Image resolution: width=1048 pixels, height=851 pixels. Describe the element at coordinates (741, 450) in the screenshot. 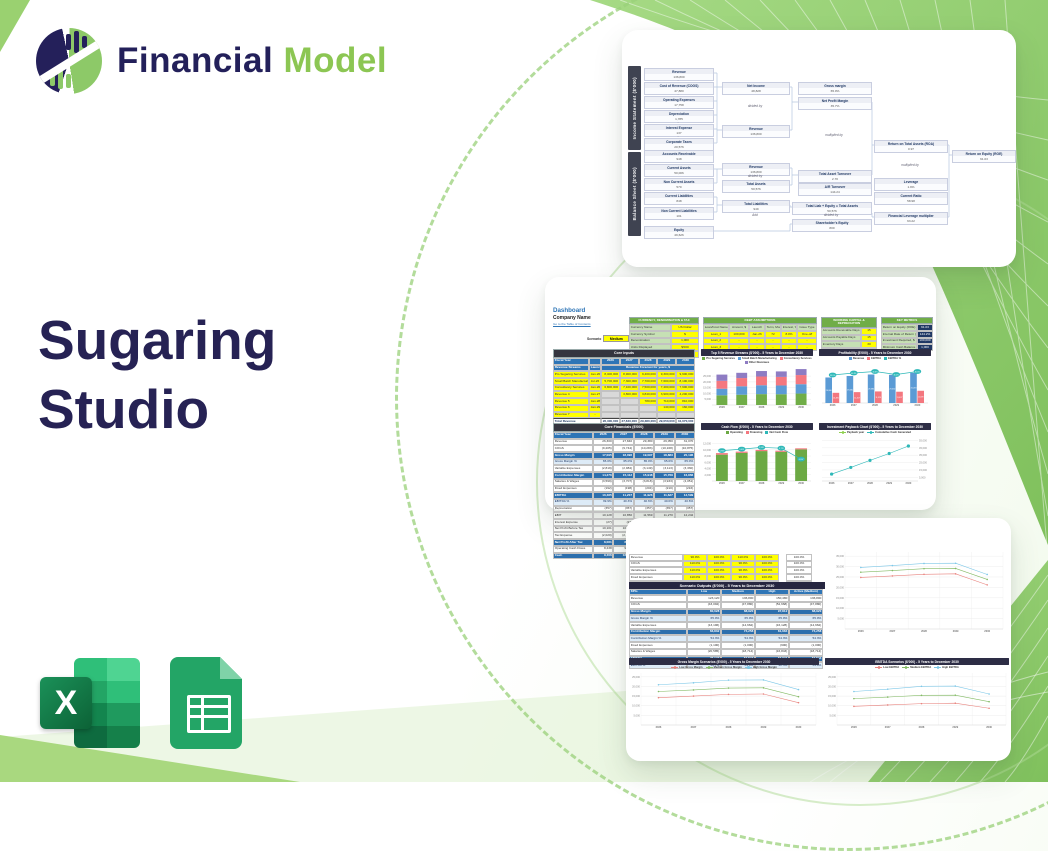

I see `svg-text: 9,415` at that location.